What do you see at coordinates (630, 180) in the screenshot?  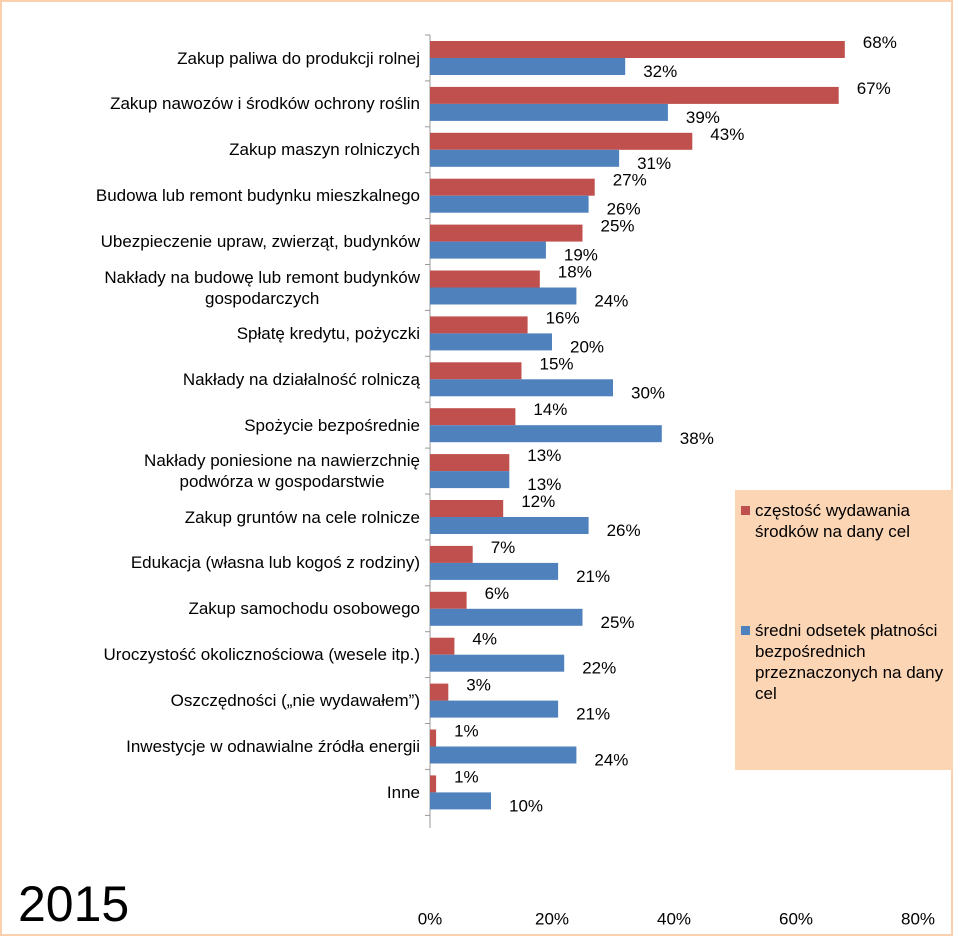 I see `value-label: 27%` at bounding box center [630, 180].